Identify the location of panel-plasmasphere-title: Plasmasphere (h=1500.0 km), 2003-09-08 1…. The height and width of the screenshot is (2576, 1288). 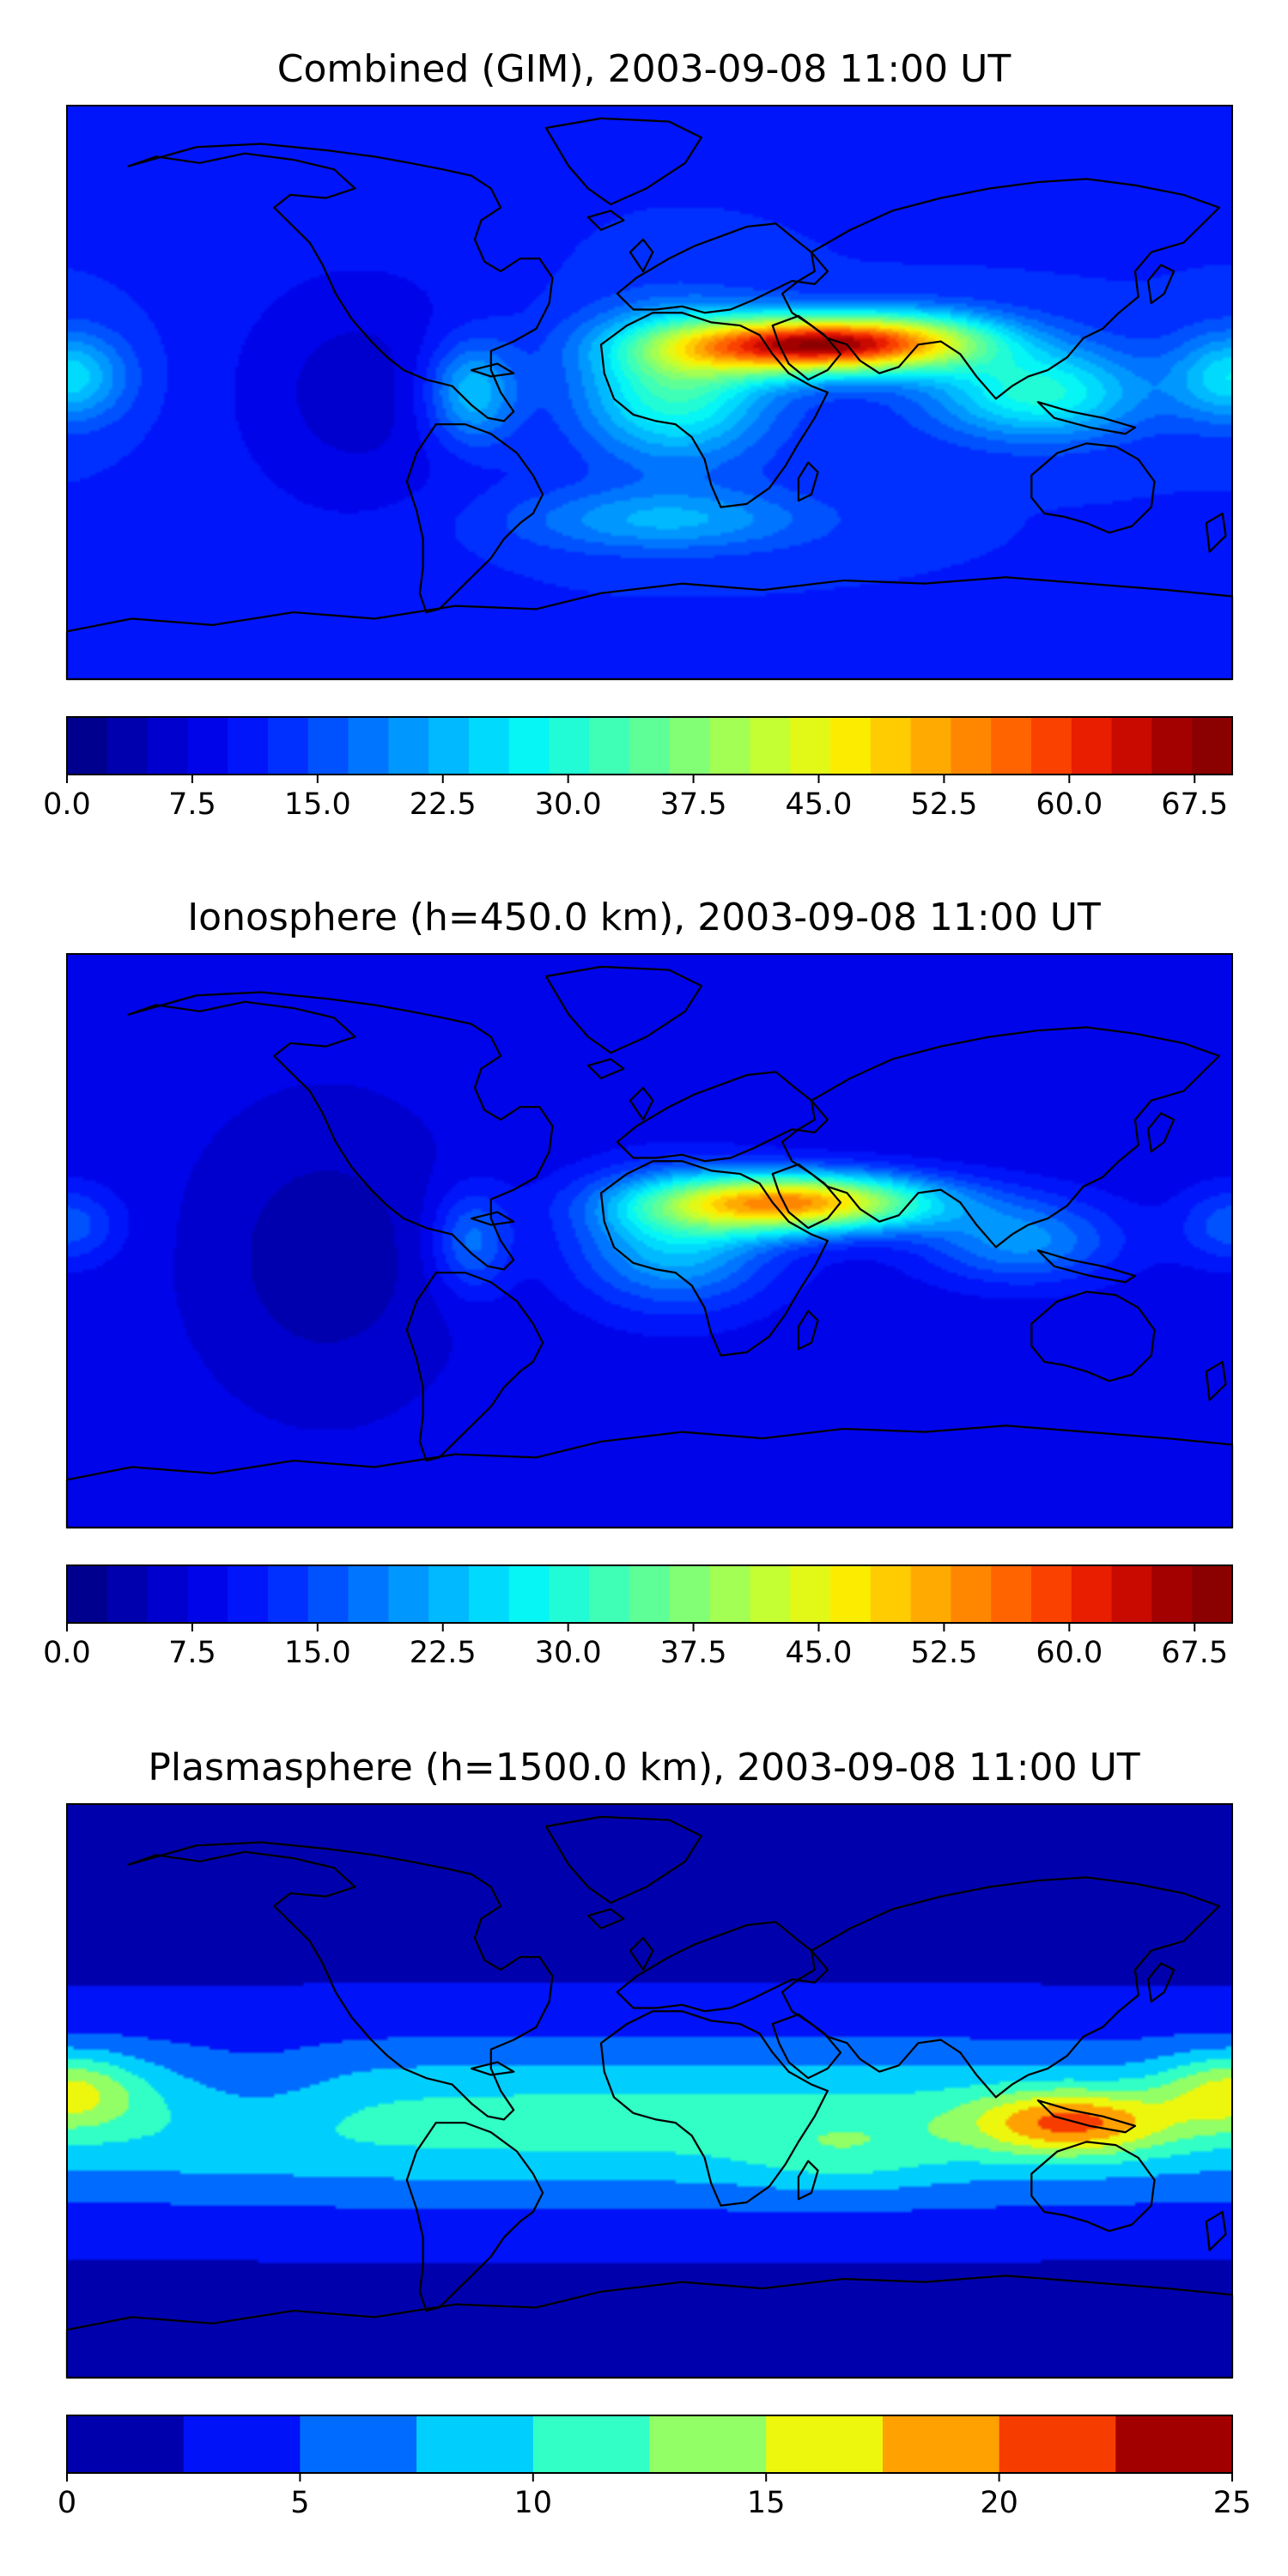
(643, 1768).